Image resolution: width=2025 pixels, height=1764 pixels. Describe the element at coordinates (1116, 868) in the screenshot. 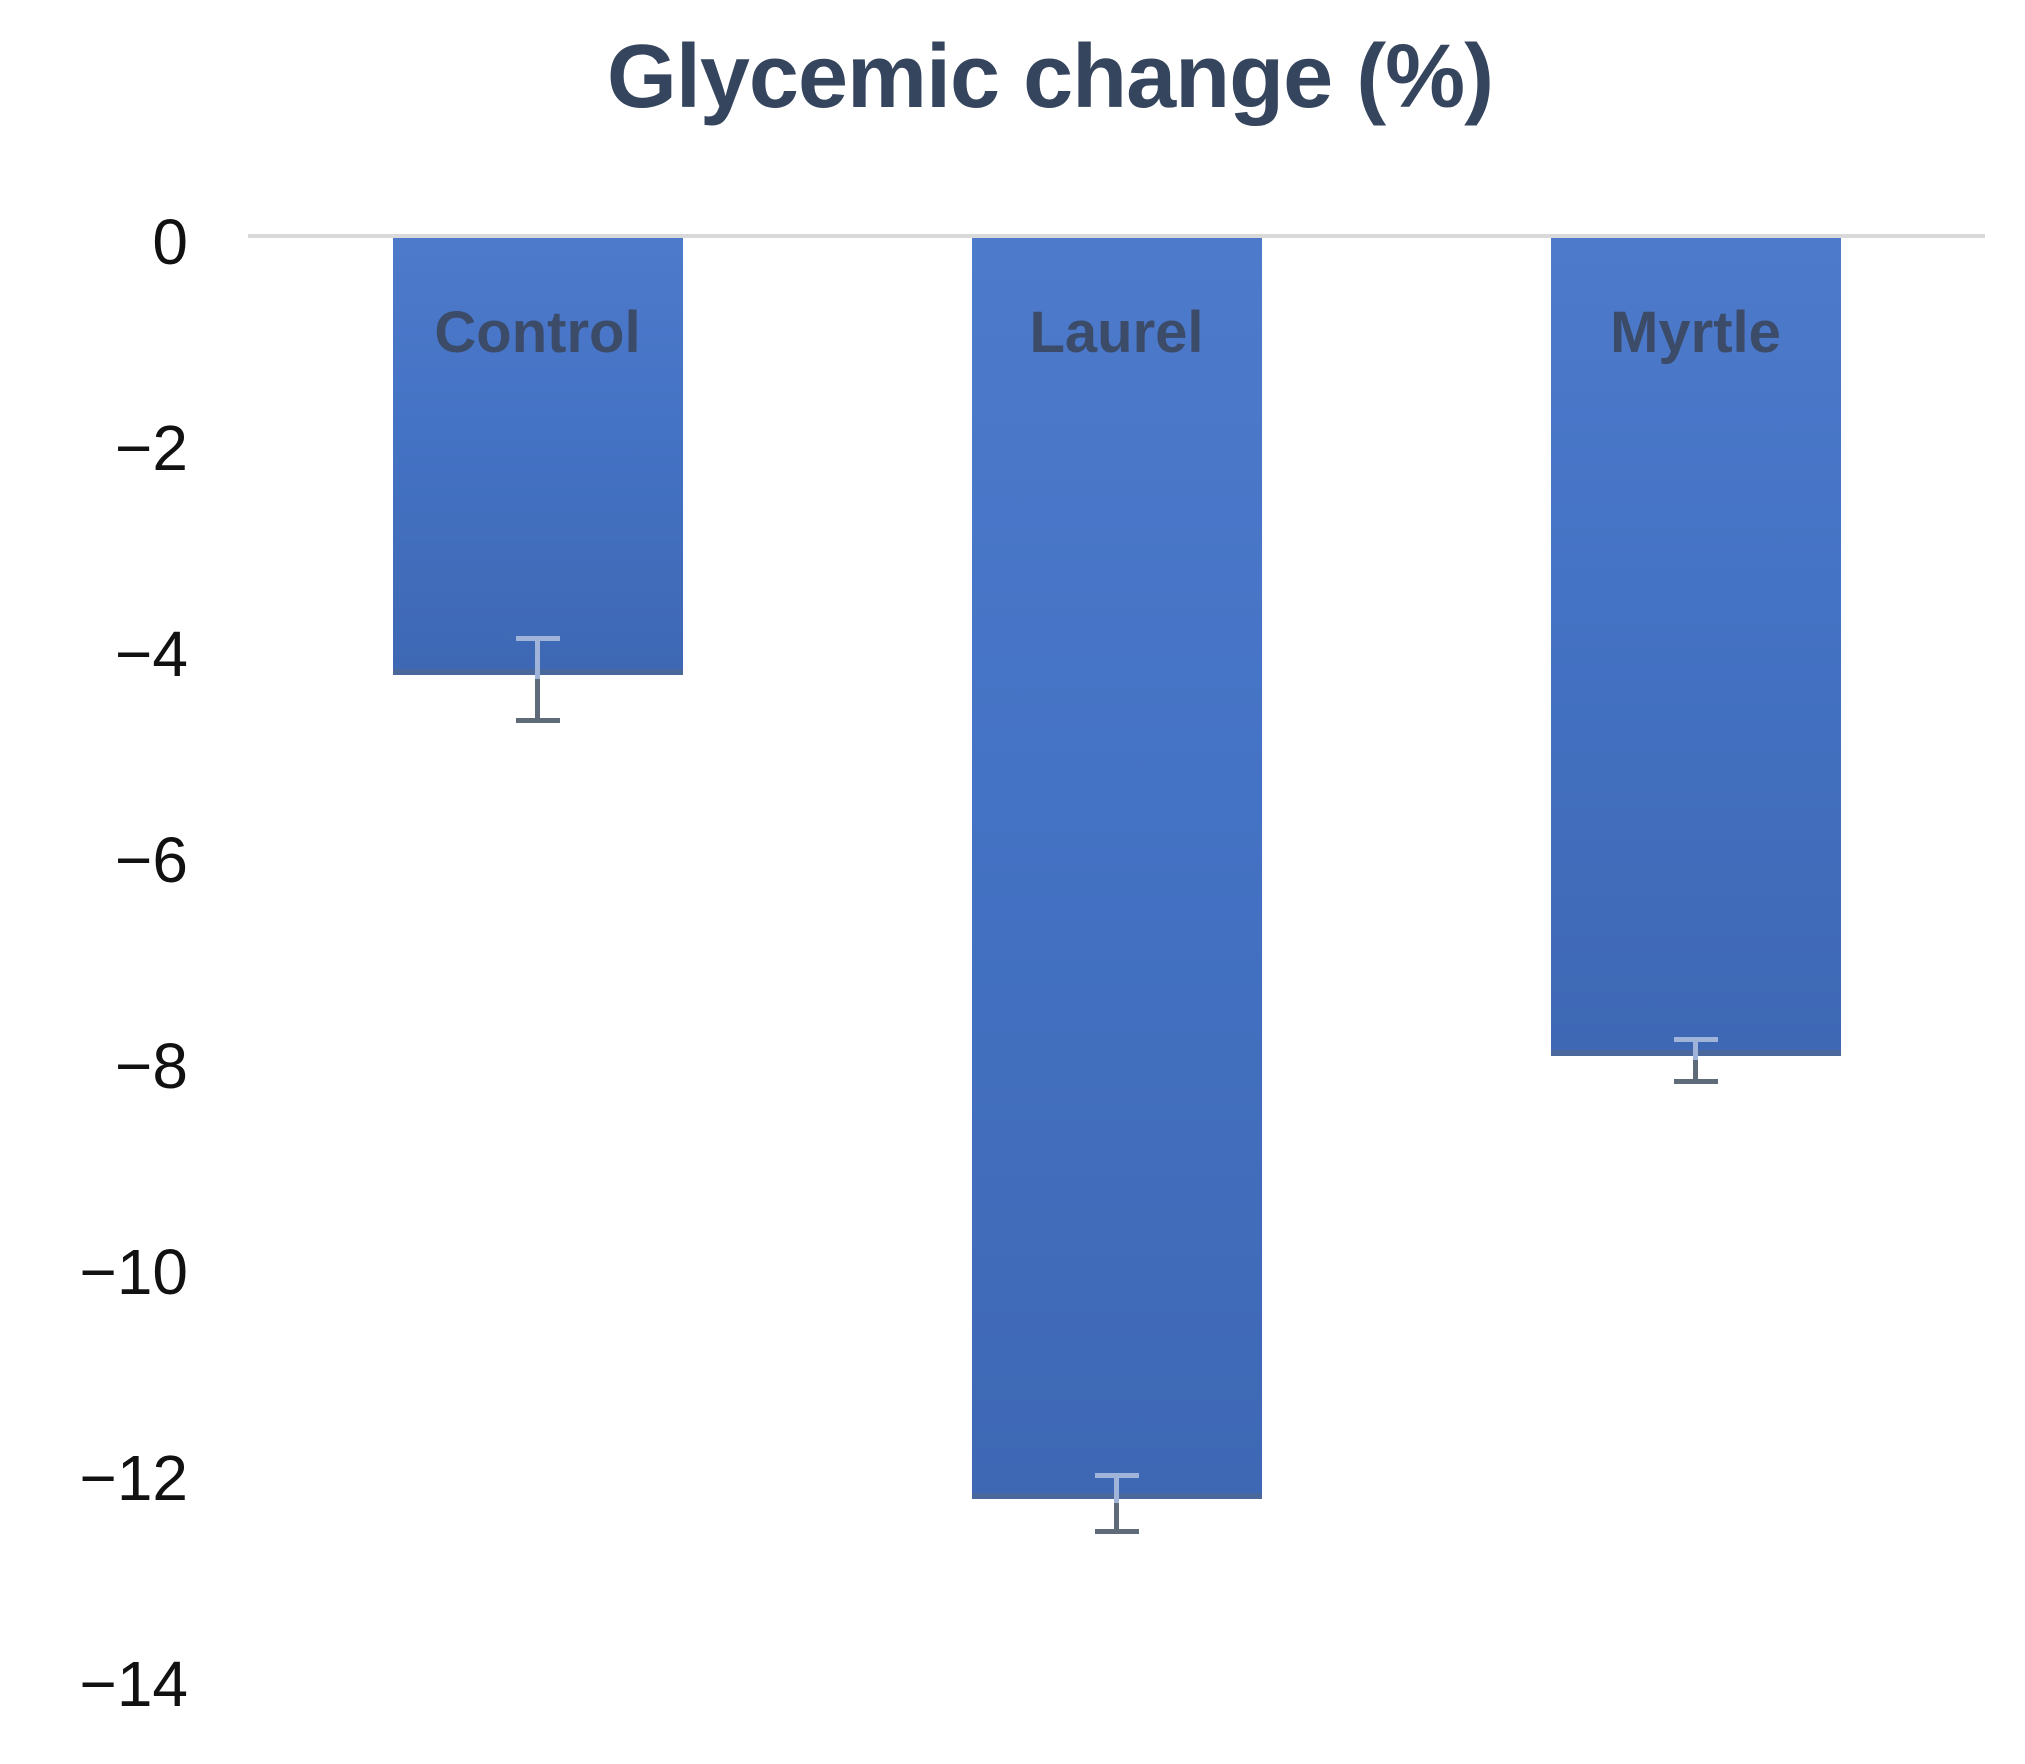

I see `bar-laurel` at that location.